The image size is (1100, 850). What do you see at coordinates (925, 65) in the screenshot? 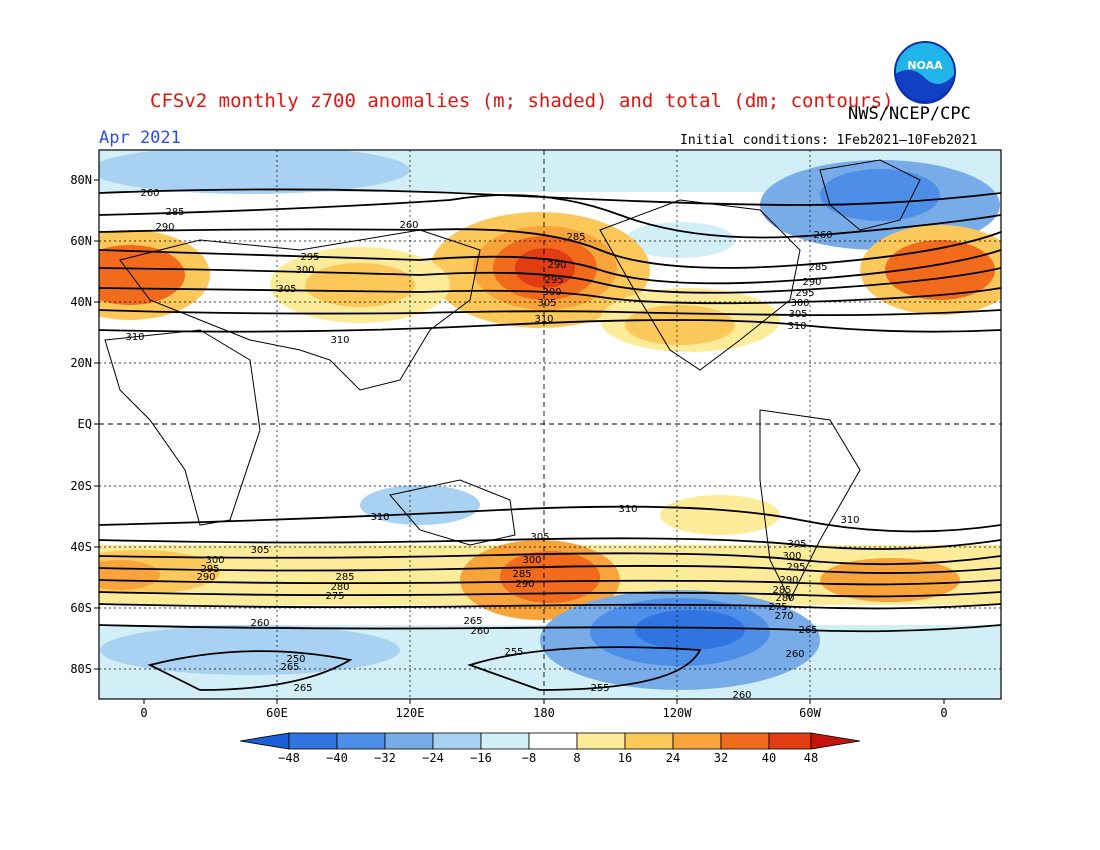
I see `svg-text: NOAA` at bounding box center [925, 65].